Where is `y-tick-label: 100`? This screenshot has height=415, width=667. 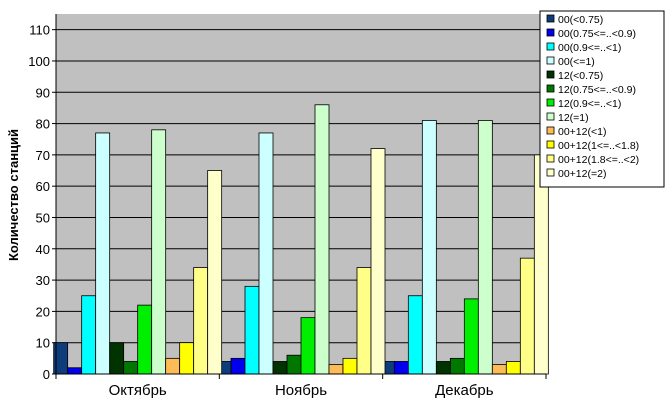
y-tick-label: 100 is located at coordinates (39, 61).